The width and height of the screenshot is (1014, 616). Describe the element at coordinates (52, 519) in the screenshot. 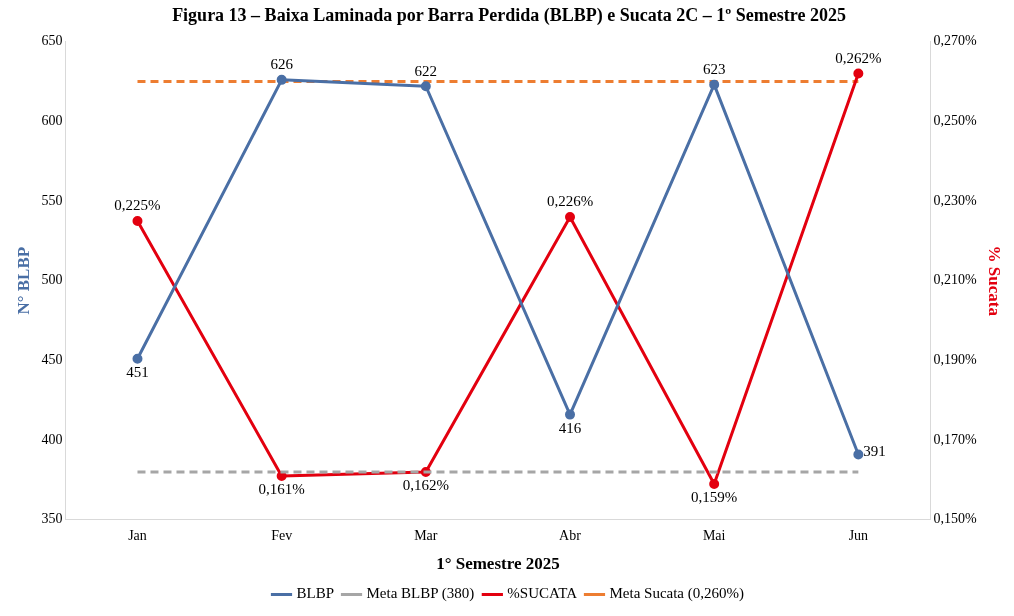

I see `y-tick-label: 350` at that location.